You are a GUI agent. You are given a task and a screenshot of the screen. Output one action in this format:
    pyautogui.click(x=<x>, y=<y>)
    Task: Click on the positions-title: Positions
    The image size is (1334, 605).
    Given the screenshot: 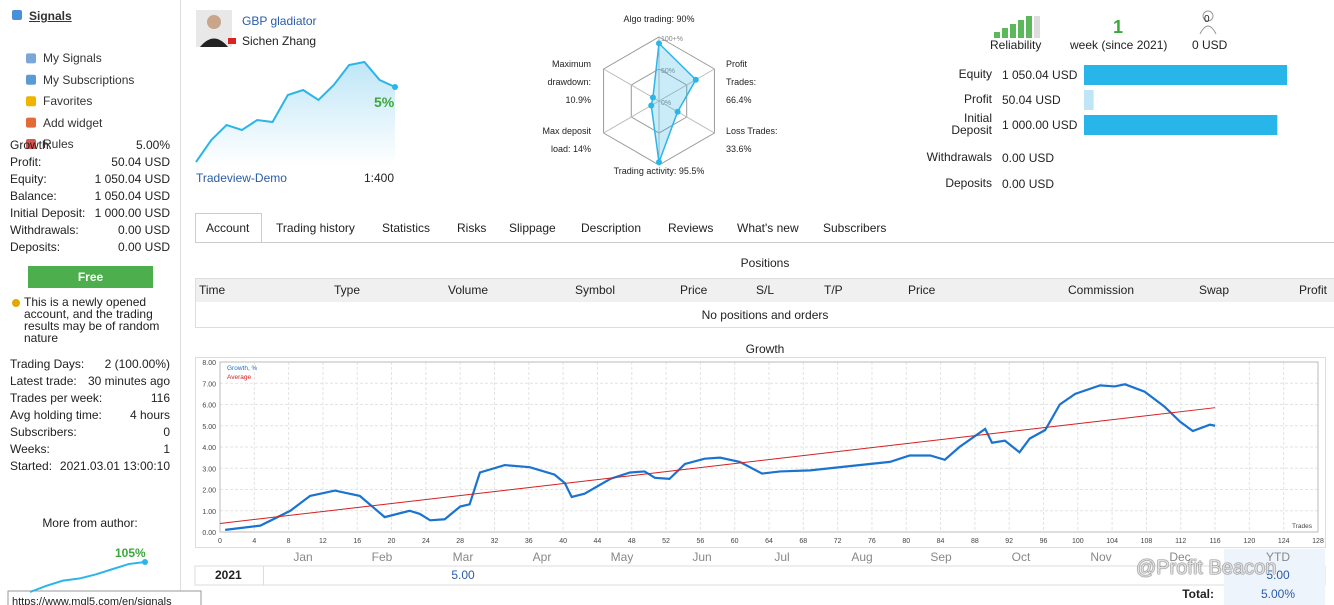 What is the action you would take?
    pyautogui.click(x=765, y=263)
    